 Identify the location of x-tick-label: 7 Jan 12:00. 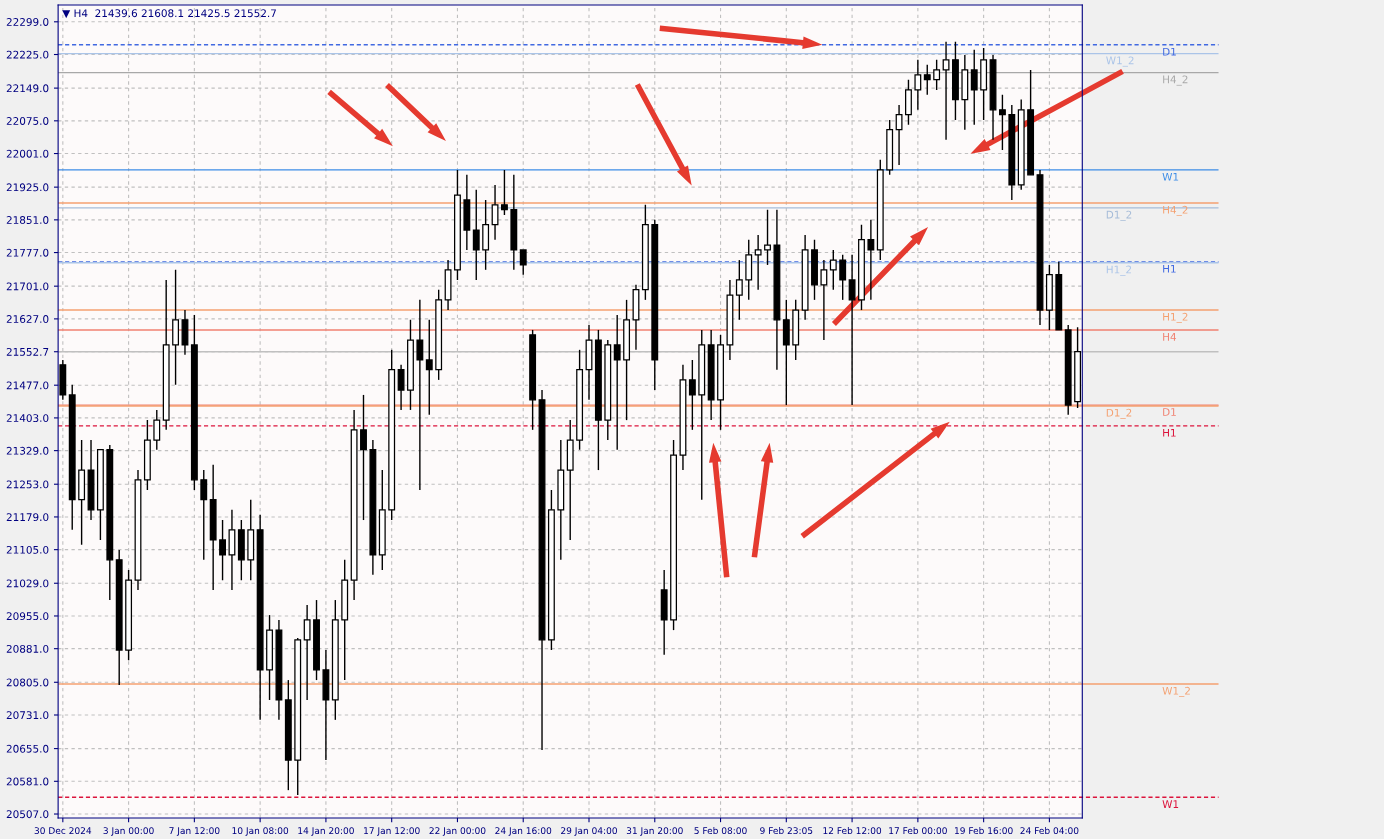
(194, 831).